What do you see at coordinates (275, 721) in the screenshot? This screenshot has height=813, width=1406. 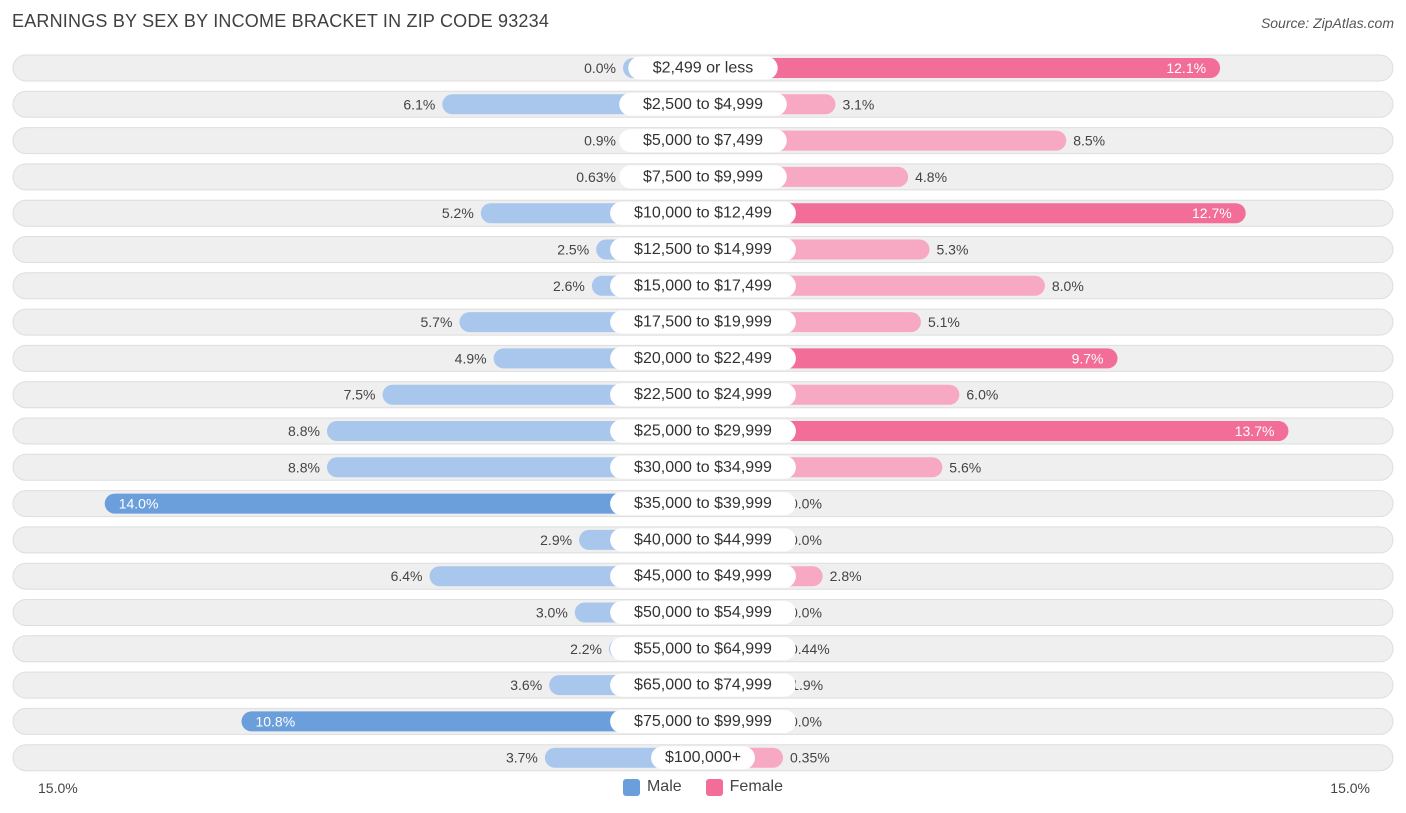 I see `male-value-label: 10.8%` at bounding box center [275, 721].